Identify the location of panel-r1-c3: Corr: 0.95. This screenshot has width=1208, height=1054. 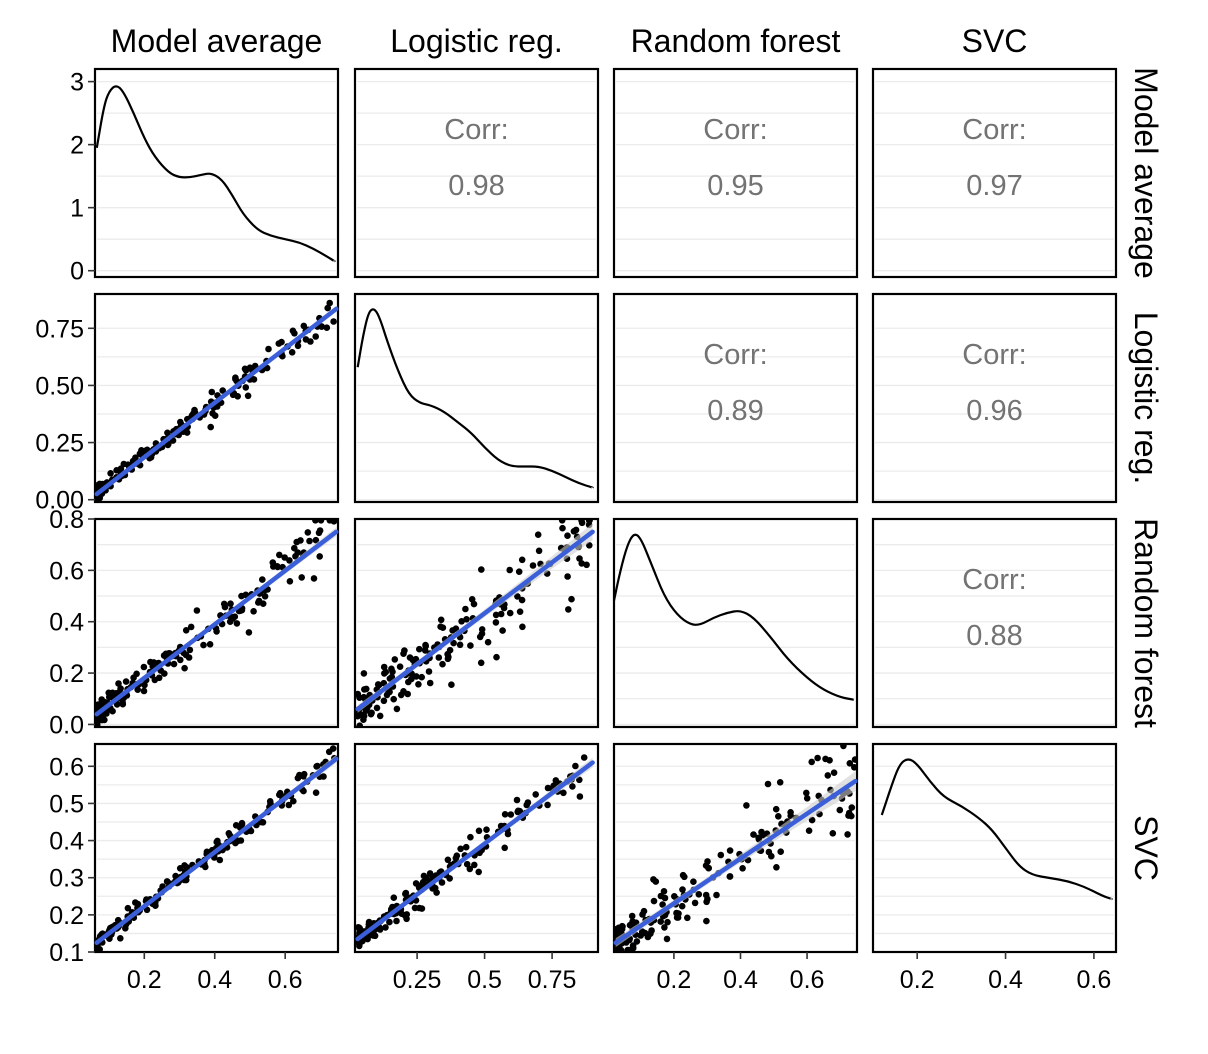
(735, 173).